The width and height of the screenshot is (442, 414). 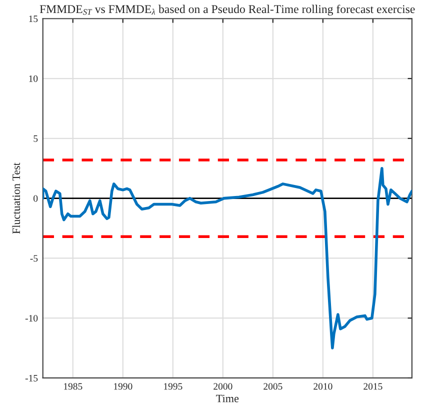 What do you see at coordinates (227, 10) in the screenshot?
I see `chart-title: FMMDE$_{ST}$ vs FMMDE$_{λ}$ based on a Pseudo Real-Time rolling forecast exercise` at bounding box center [227, 10].